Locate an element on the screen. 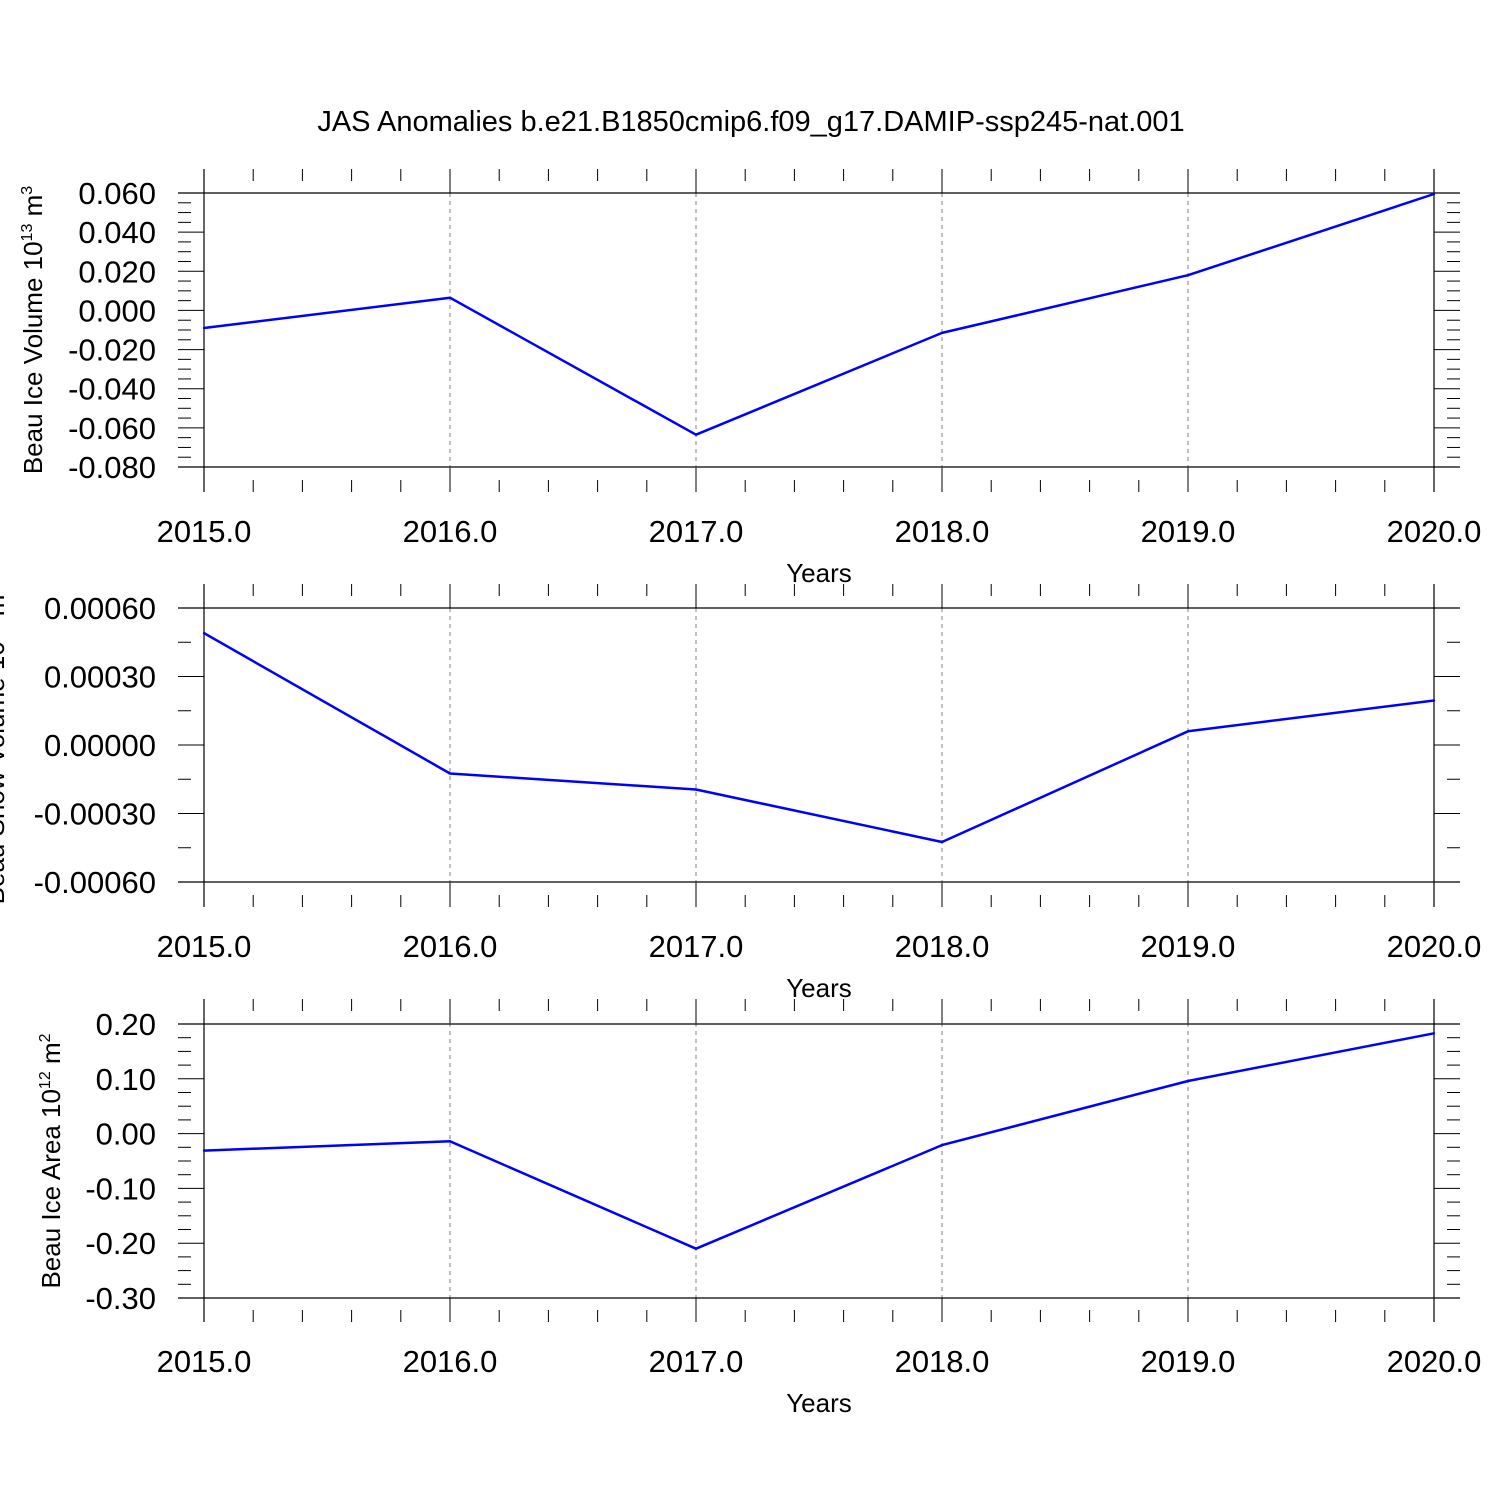  y-axis-label-text: Beau Ice Area 10 is located at coordinates (51, 1188).